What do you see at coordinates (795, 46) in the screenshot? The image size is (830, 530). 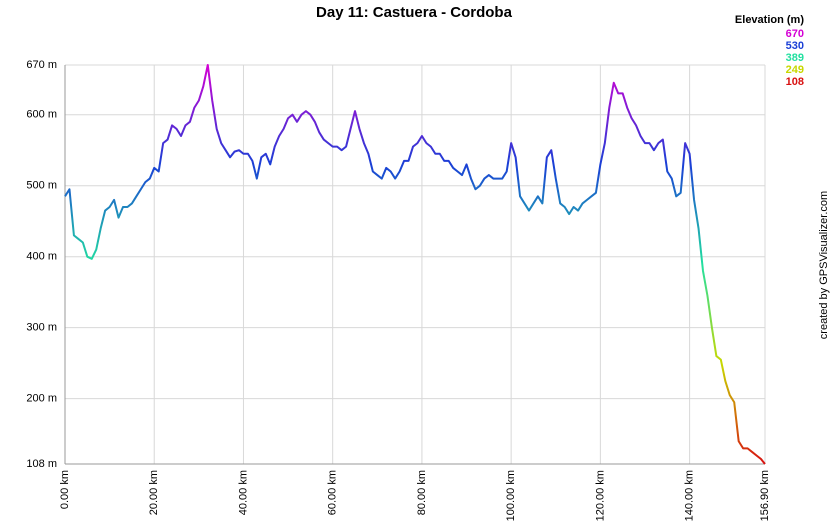 I see `legend-value: 530` at bounding box center [795, 46].